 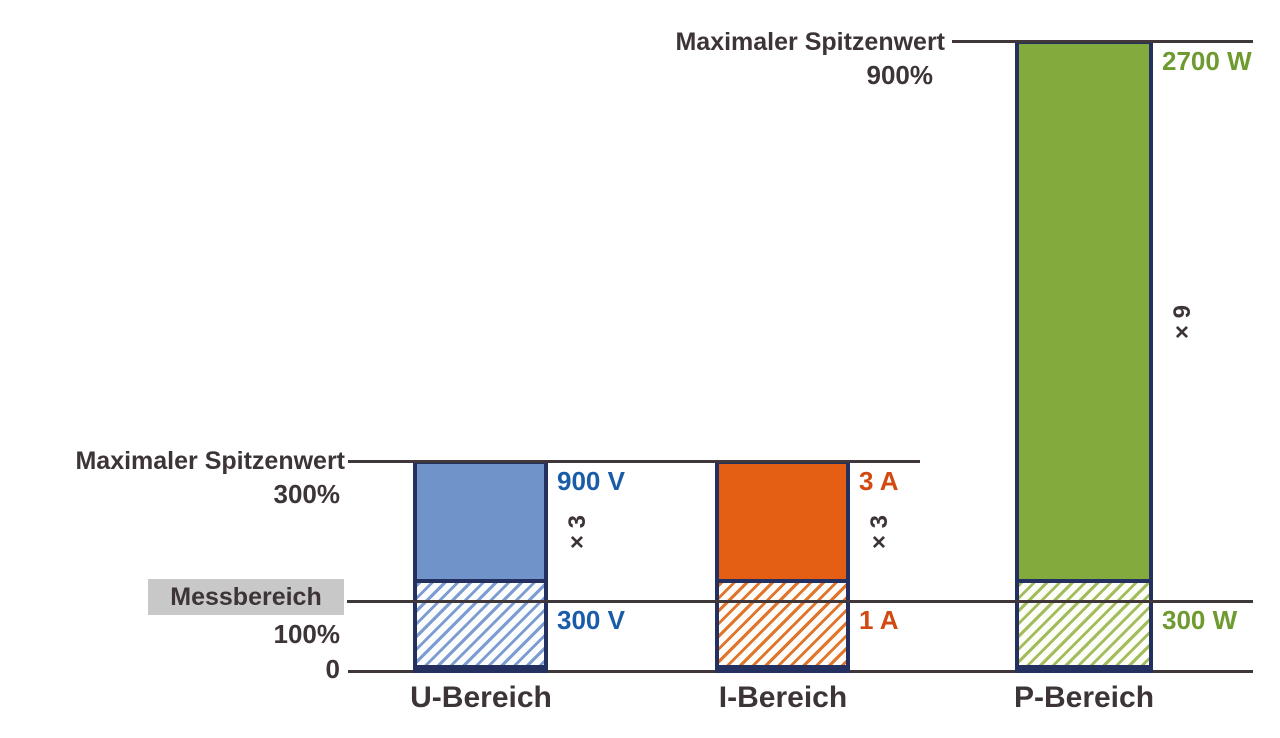 I want to click on bar-u-bereich, so click(x=480, y=566).